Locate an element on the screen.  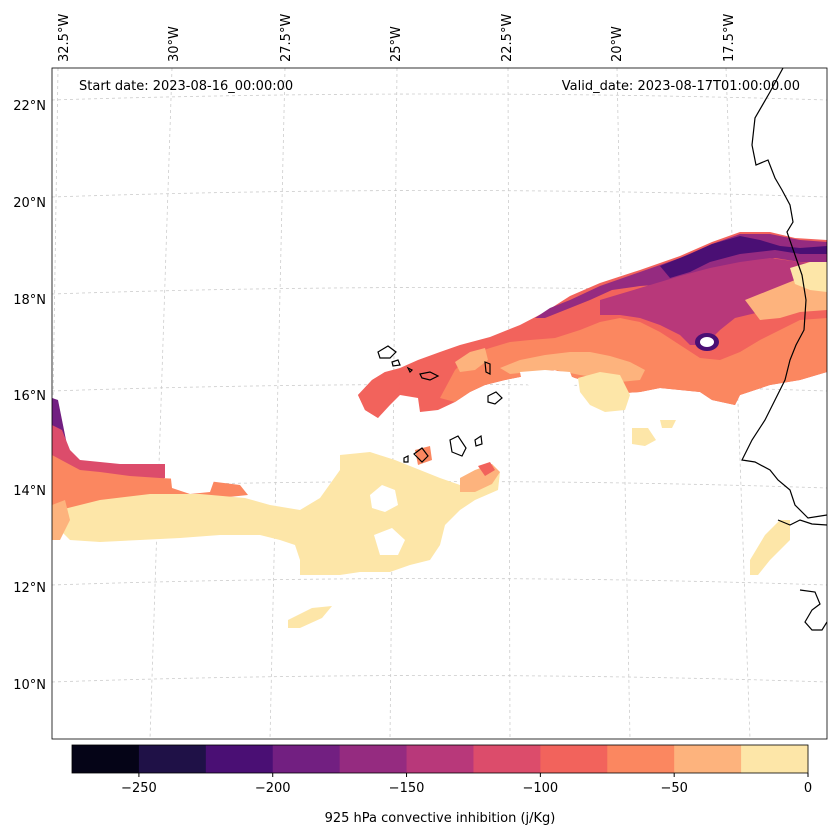
cape-verde-santo-antao is located at coordinates (387, 352).